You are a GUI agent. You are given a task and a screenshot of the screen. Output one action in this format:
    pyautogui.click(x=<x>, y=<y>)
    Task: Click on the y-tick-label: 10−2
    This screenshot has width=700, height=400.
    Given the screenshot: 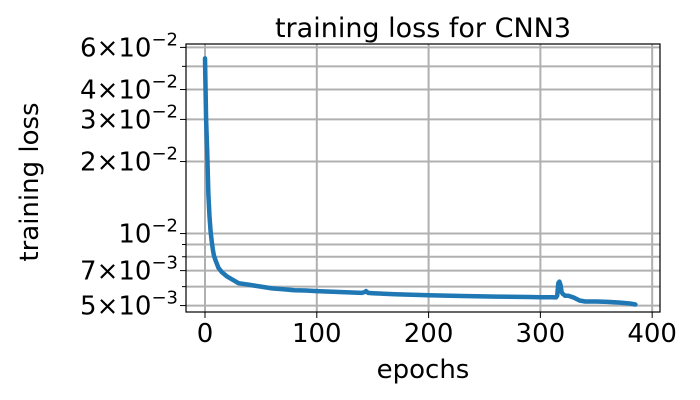 What is the action you would take?
    pyautogui.click(x=148, y=233)
    